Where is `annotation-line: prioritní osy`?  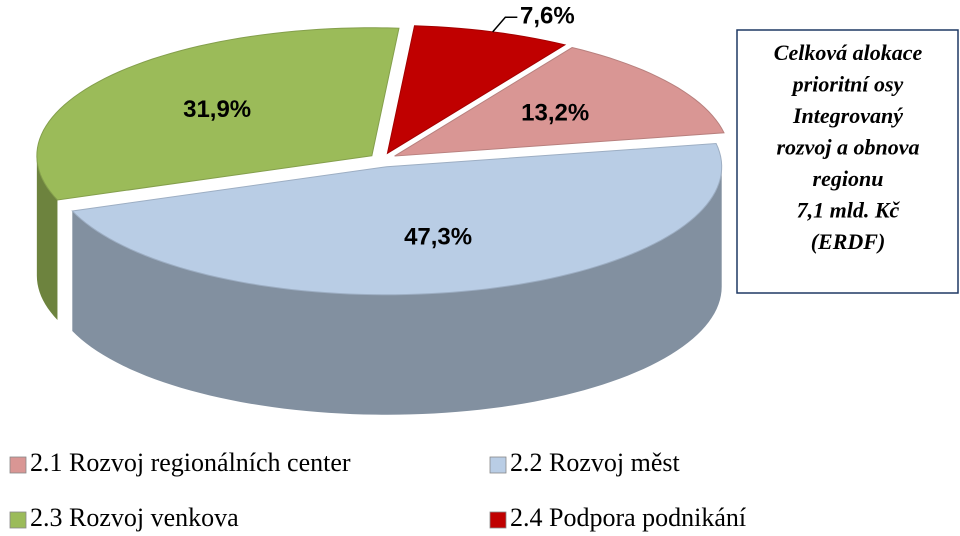
annotation-line: prioritní osy is located at coordinates (847, 84).